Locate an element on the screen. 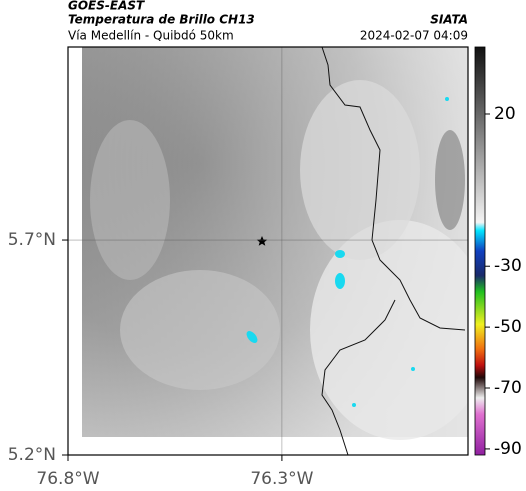 Image resolution: width=526 pixels, height=491 pixels. datetime: 2024-02-07 04:09 is located at coordinates (414, 36).